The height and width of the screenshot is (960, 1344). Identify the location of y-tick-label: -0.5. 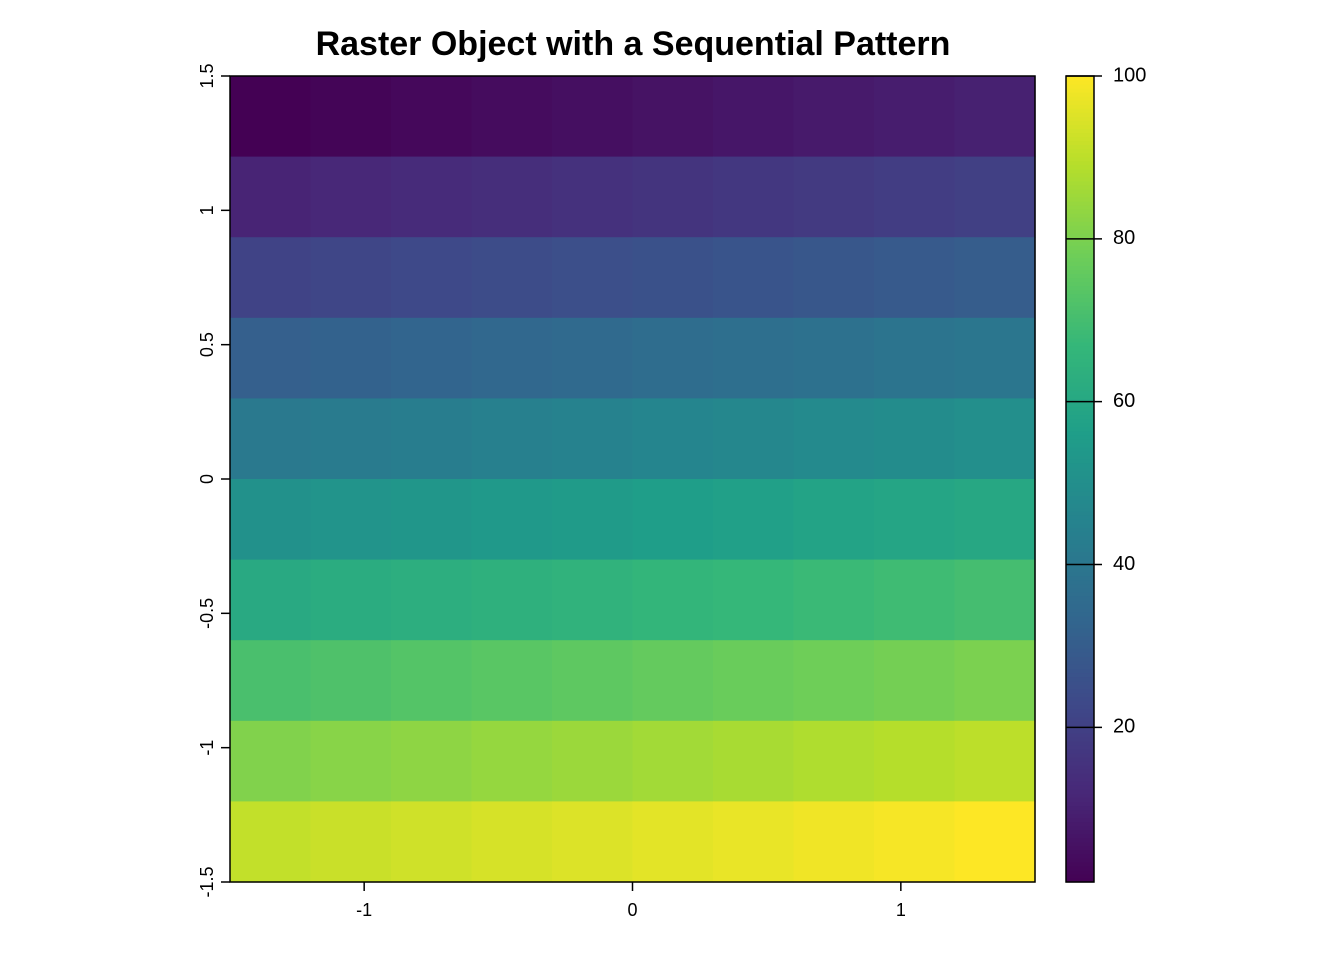
(207, 613).